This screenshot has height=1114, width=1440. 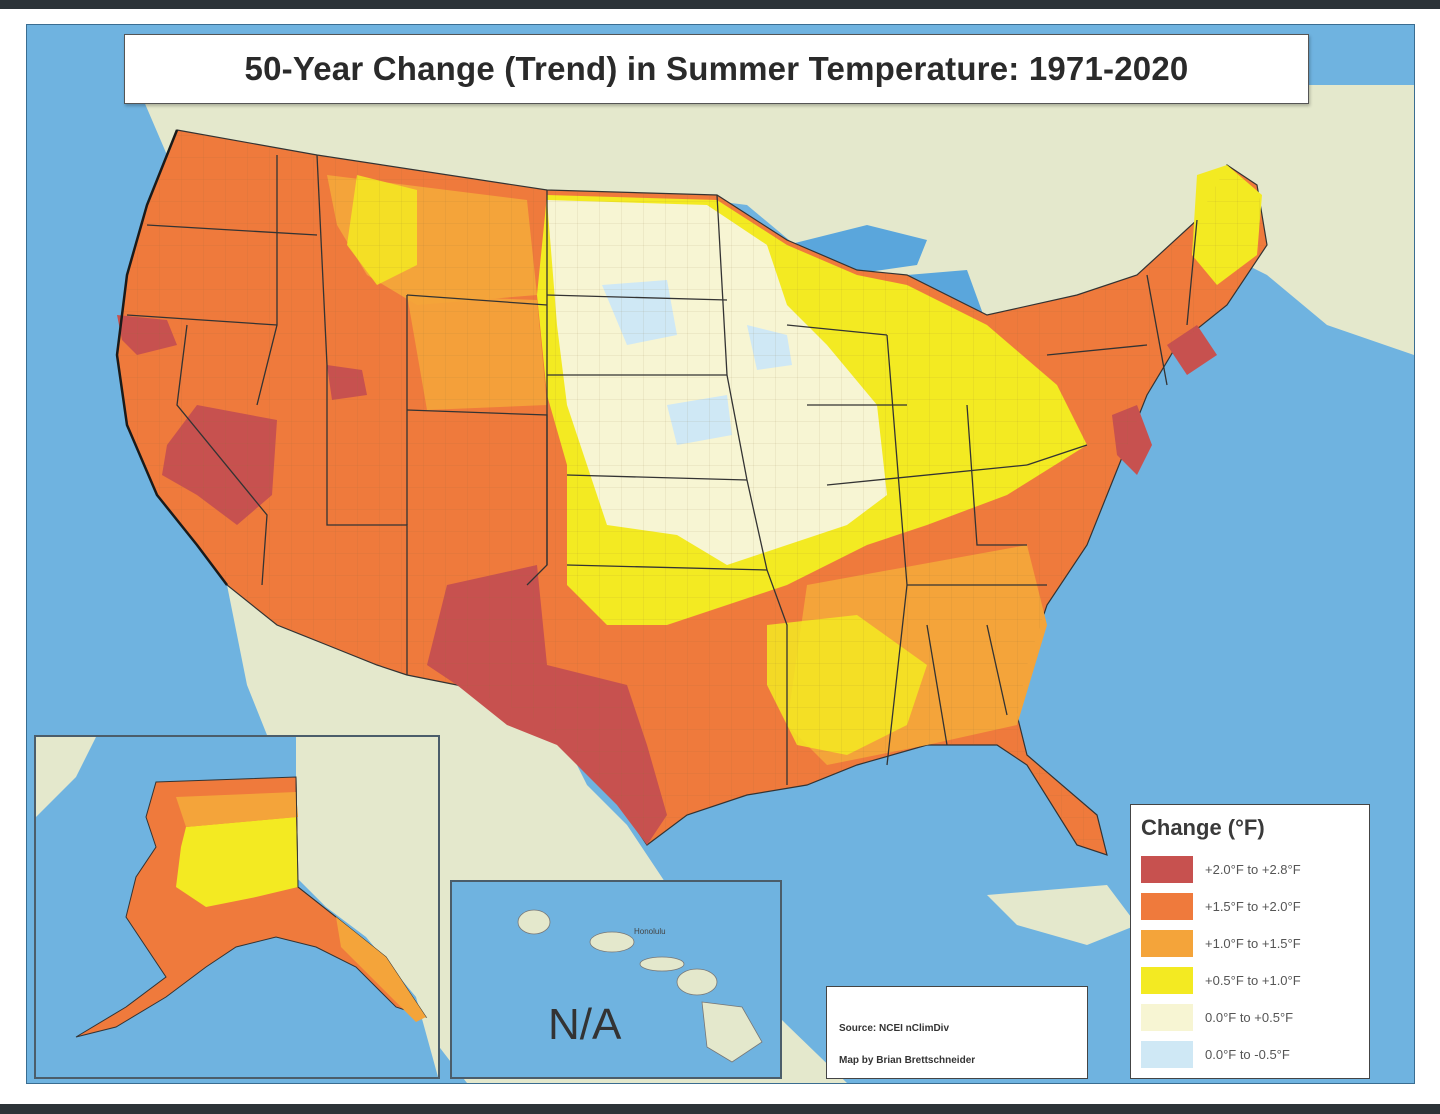 I want to click on legend-label: +1.5°F to +2.0°F, so click(x=1253, y=906).